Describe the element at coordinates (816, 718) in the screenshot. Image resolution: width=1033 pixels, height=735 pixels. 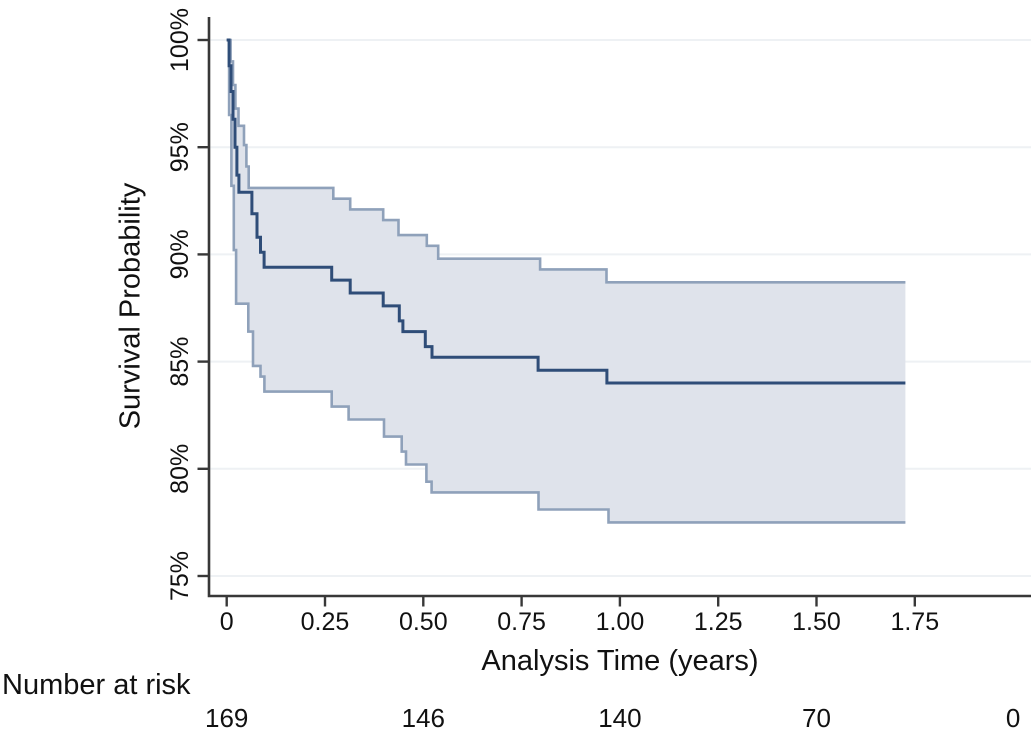
I see `risk-count: 70` at that location.